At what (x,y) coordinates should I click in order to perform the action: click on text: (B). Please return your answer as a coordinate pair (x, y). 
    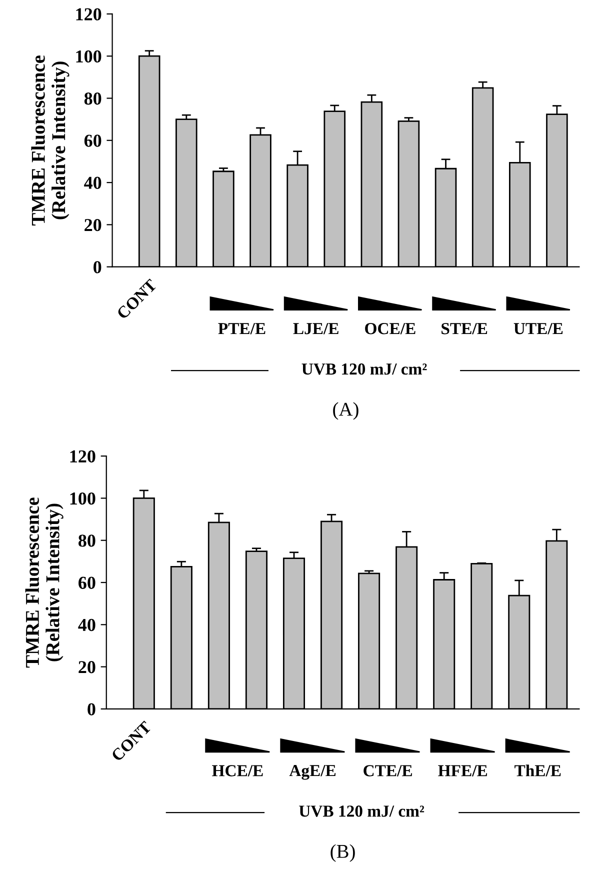
    Looking at the image, I should click on (342, 853).